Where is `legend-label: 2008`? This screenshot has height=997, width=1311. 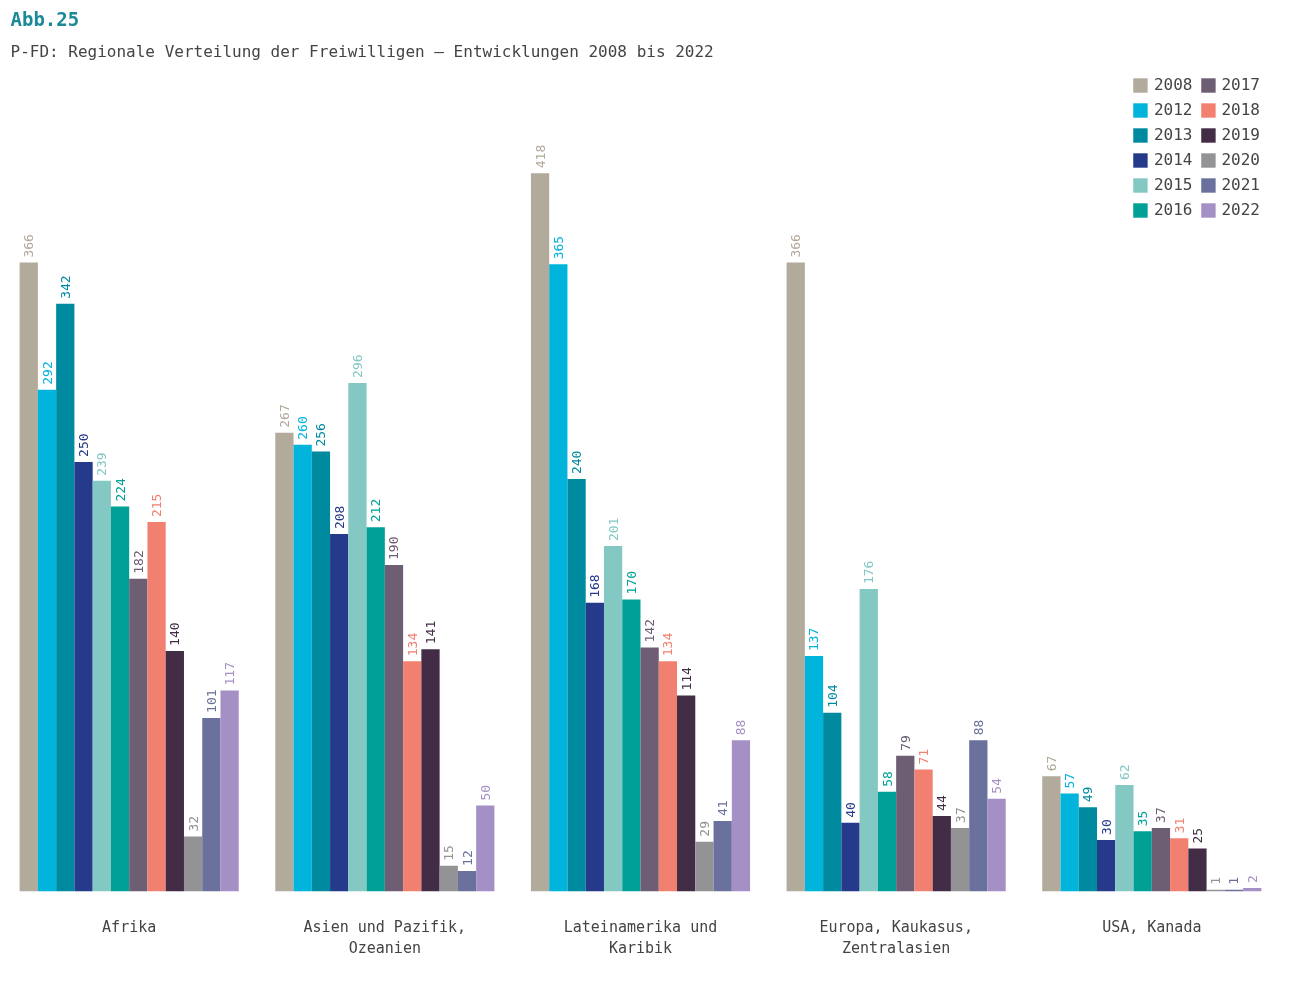 legend-label: 2008 is located at coordinates (1173, 84).